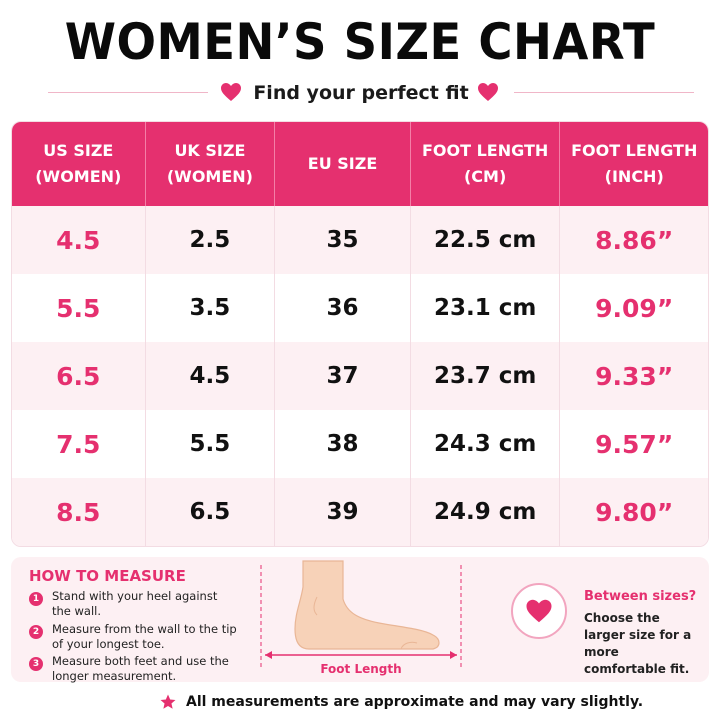 This screenshot has width=720, height=720. I want to click on table-row: 6.5 4.5 37 23.7 cm 9.33”, so click(360, 376).